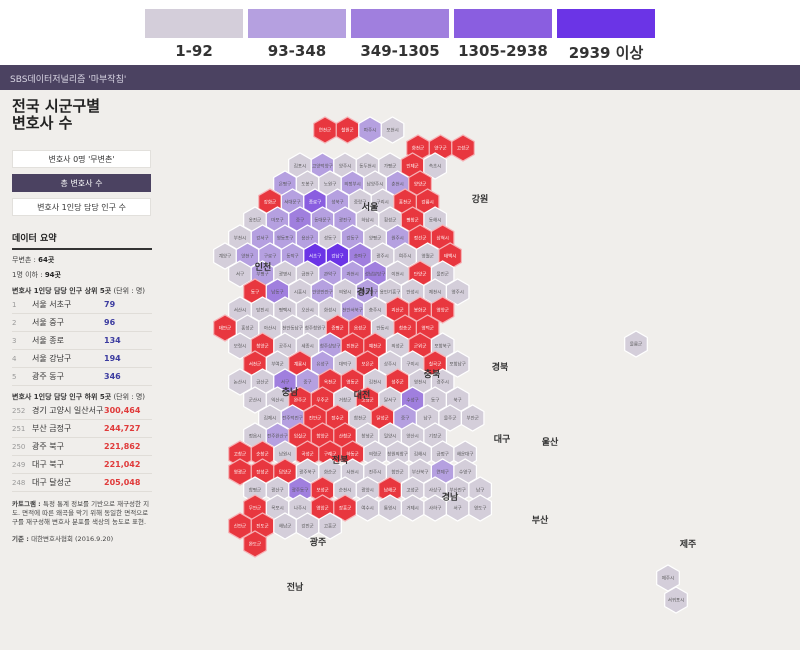 The image size is (800, 650). What do you see at coordinates (412, 508) in the screenshot?
I see `district-hex: 거제시` at bounding box center [412, 508].